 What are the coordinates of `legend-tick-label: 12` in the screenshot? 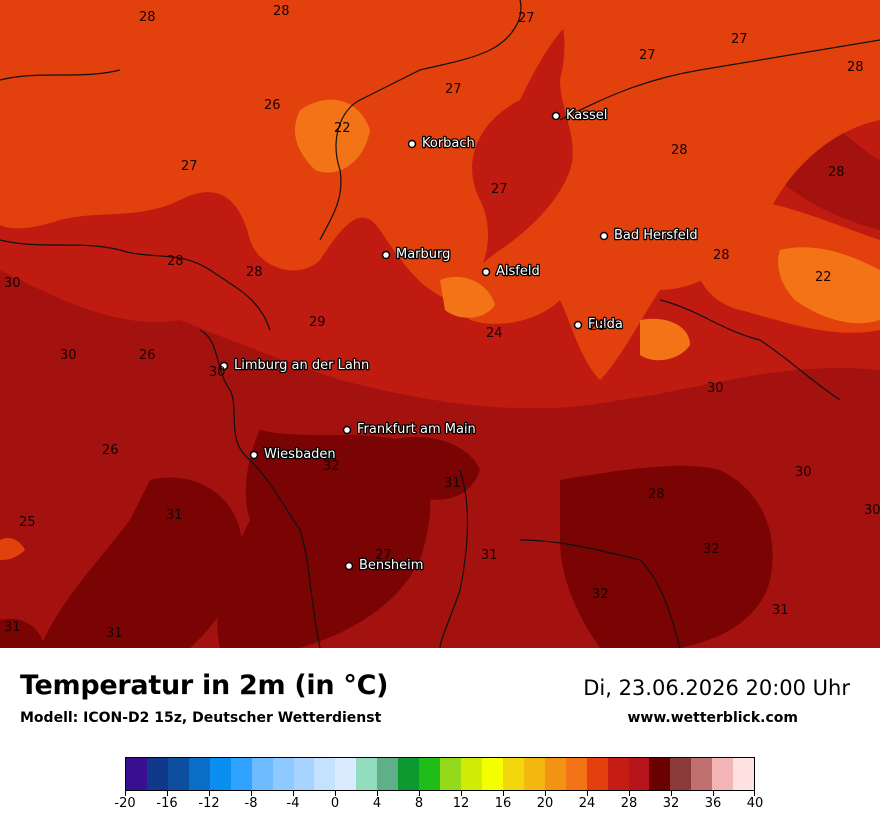 It's located at (461, 803).